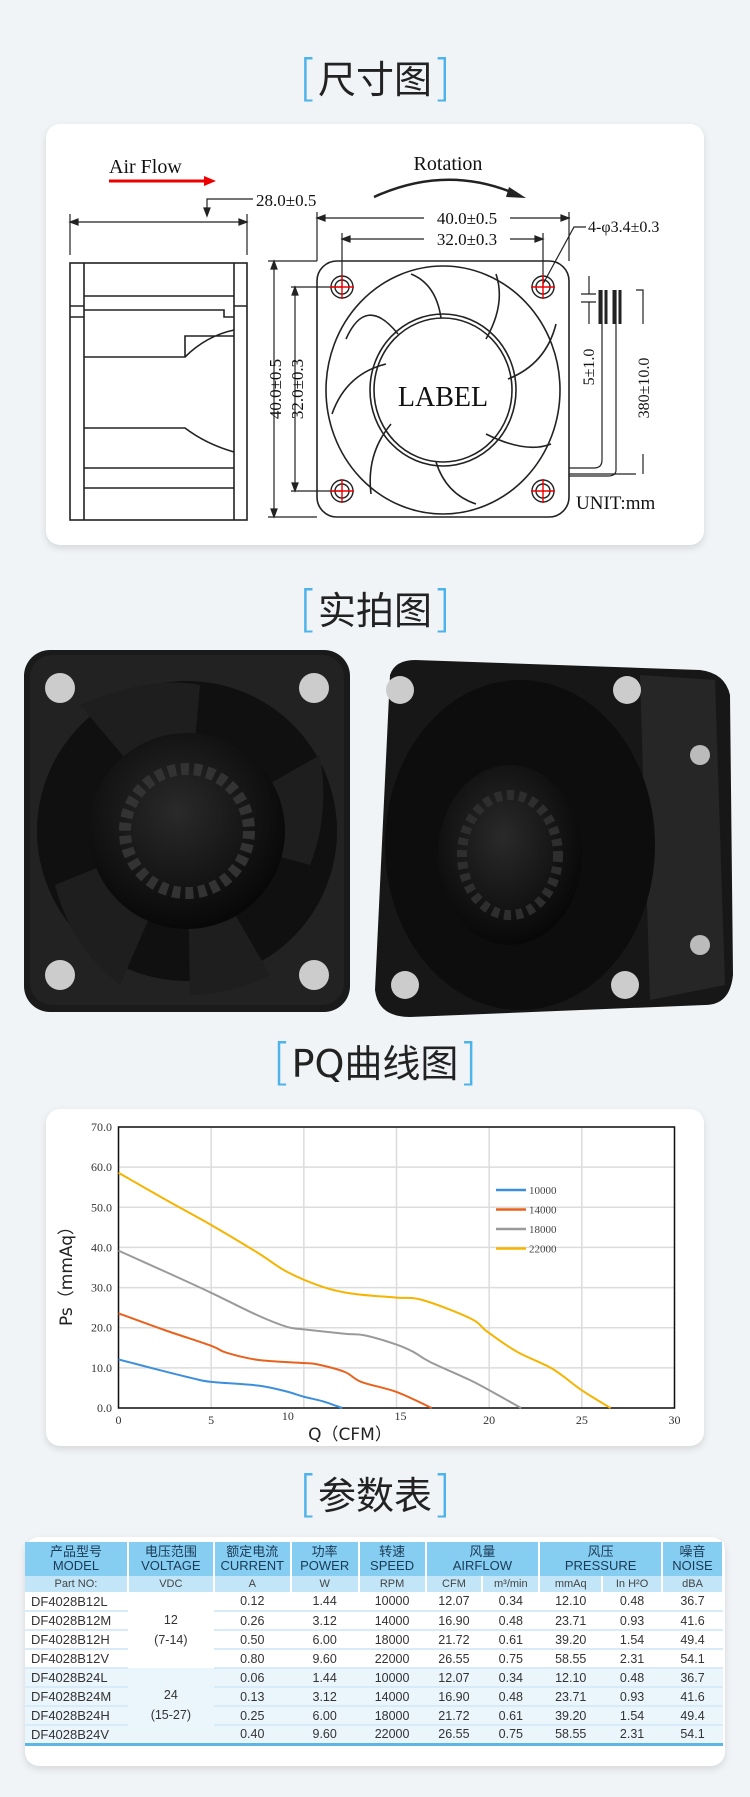  I want to click on unit-header: In H²O, so click(633, 1584).